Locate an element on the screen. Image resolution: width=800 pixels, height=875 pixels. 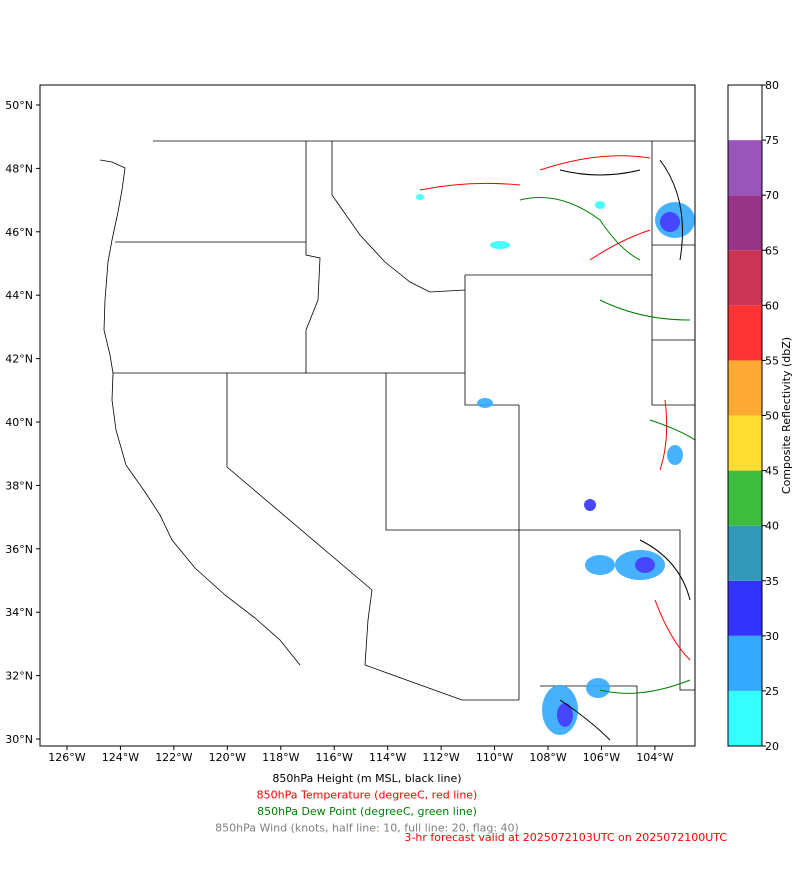
colorbar-tick-label: 60 is located at coordinates (772, 305).